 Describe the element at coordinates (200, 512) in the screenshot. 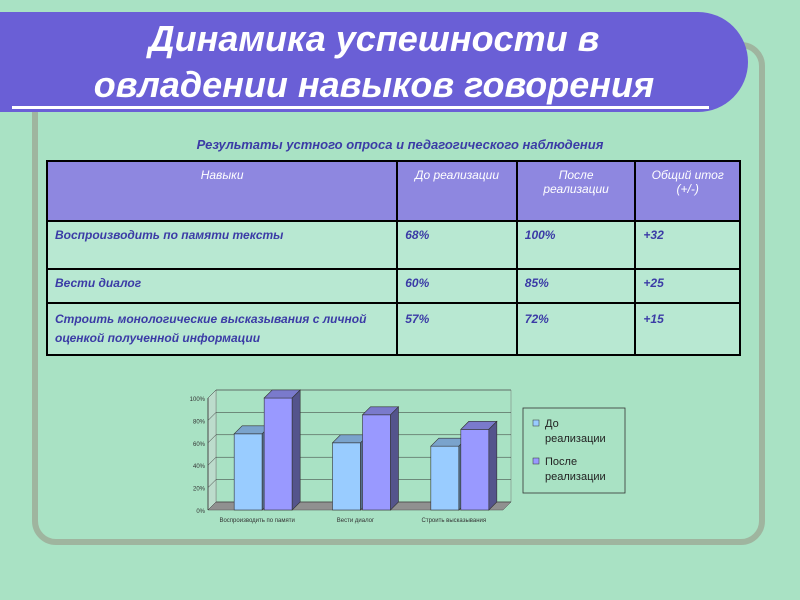

I see `y-tick-label: 0%` at that location.